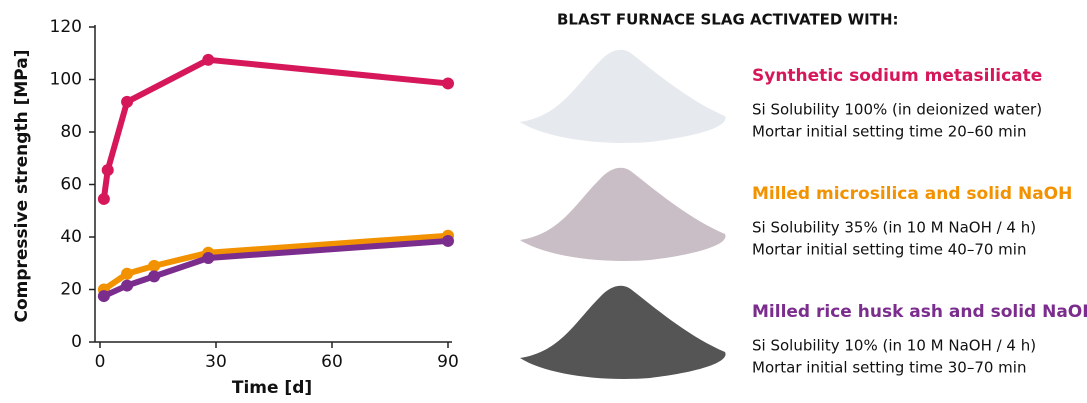 Image resolution: width=1087 pixels, height=403 pixels. What do you see at coordinates (889, 368) in the screenshot?
I see `description-line: Mortar initial setting time 30–70 min` at bounding box center [889, 368].